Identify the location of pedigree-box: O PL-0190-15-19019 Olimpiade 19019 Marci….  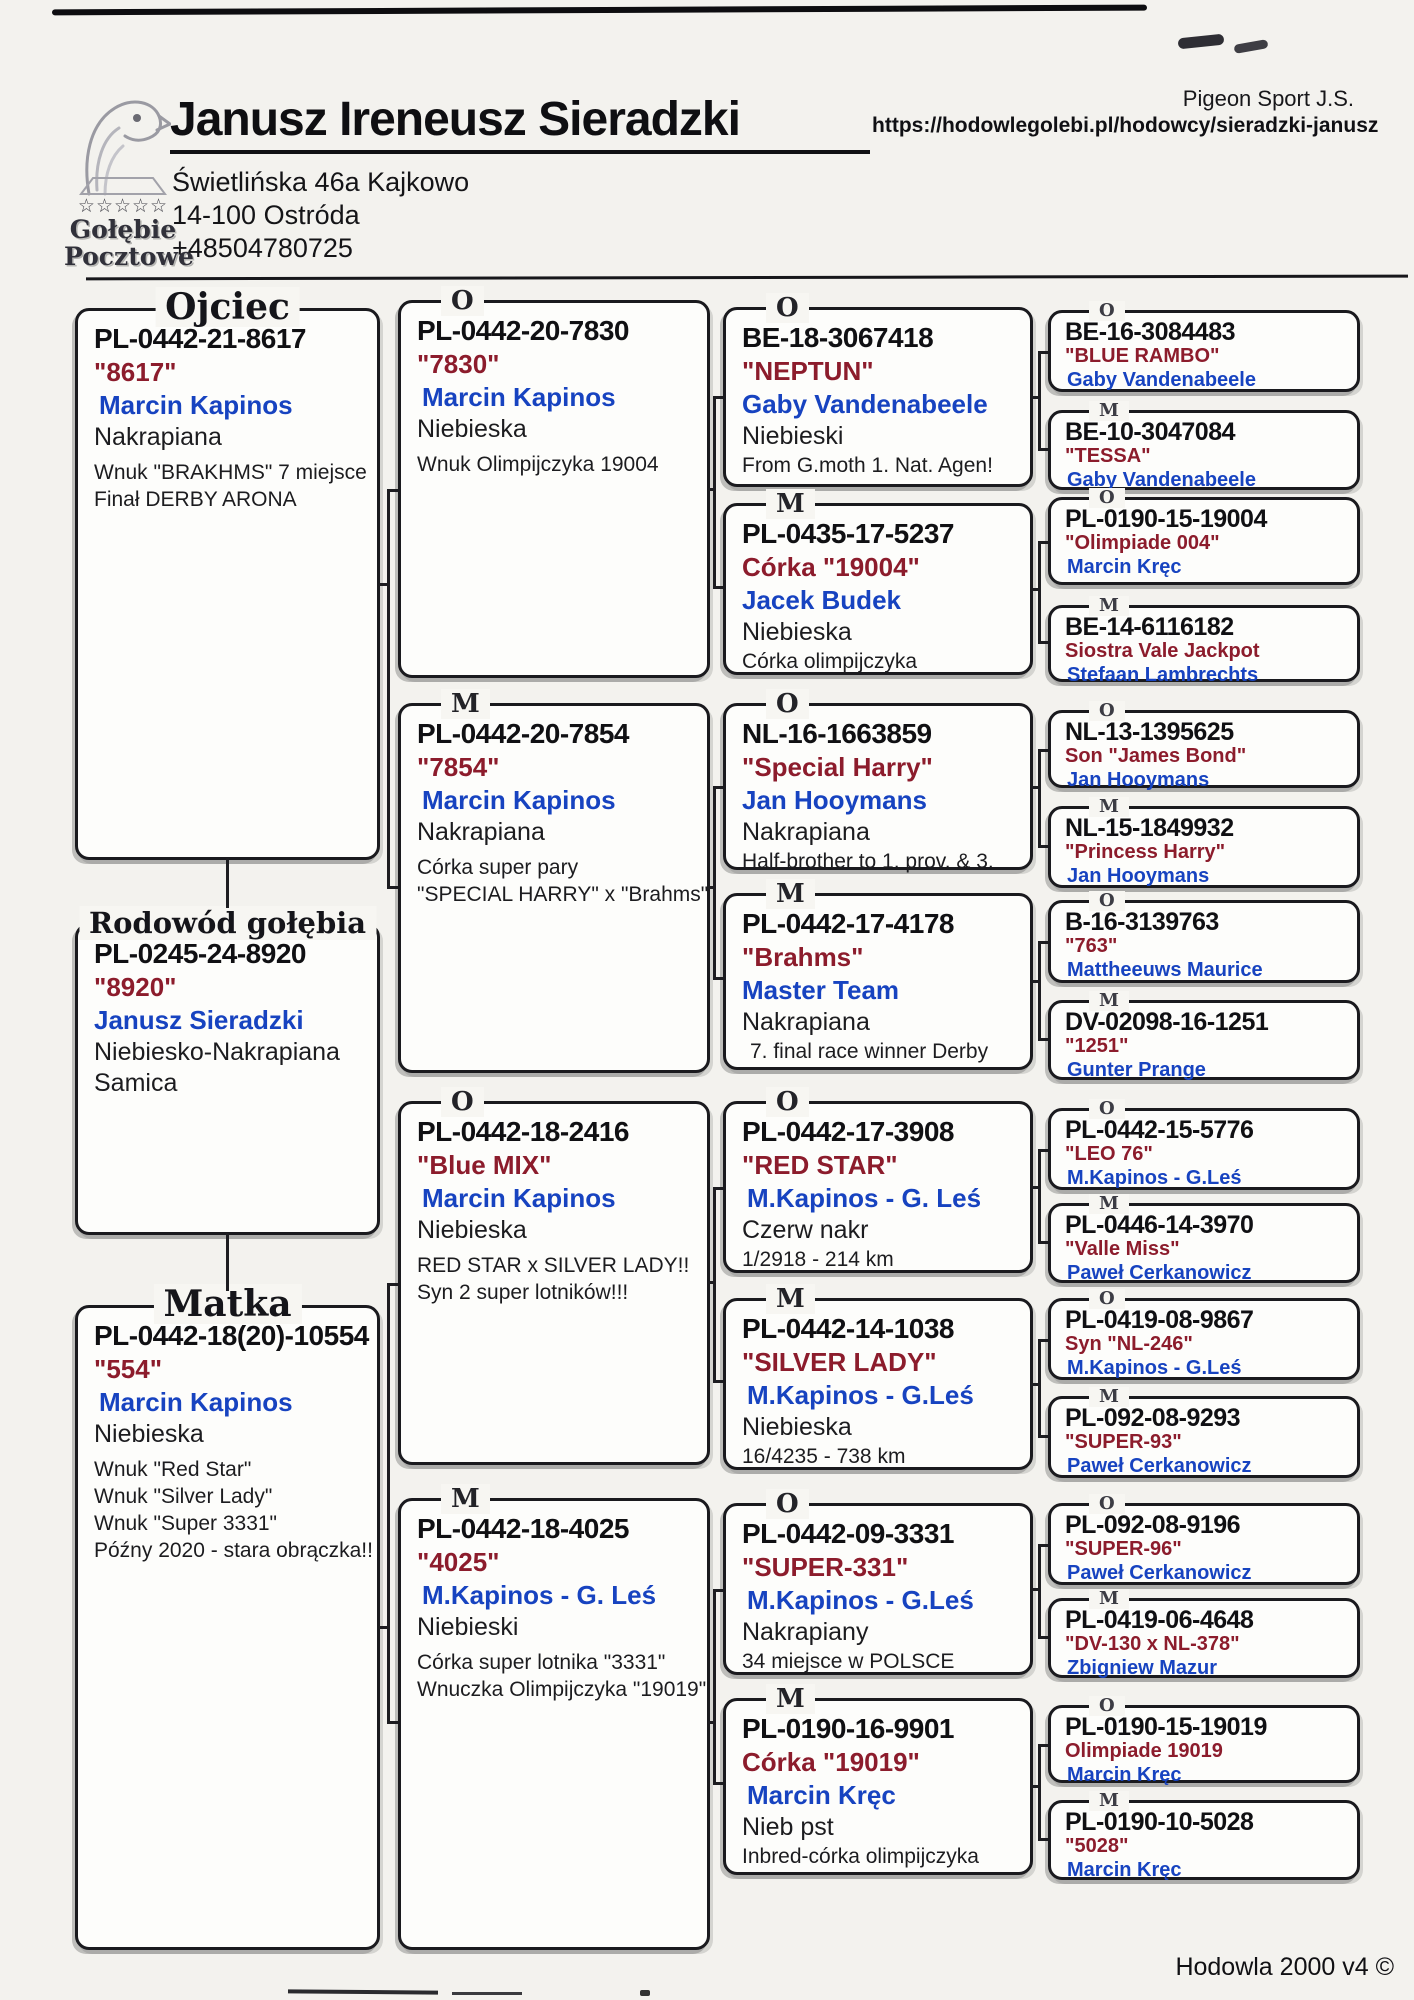
(1204, 1741).